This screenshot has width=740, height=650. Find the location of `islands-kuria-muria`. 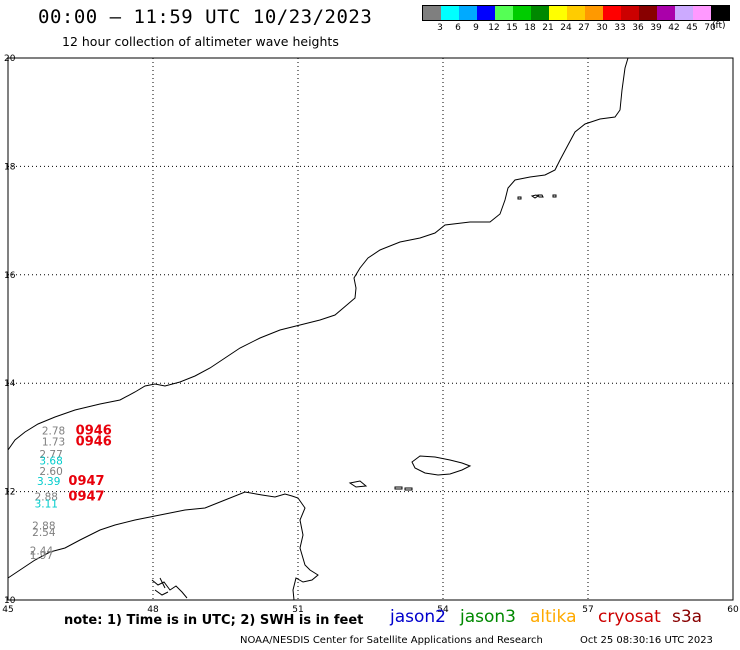

islands-kuria-muria is located at coordinates (537, 197).